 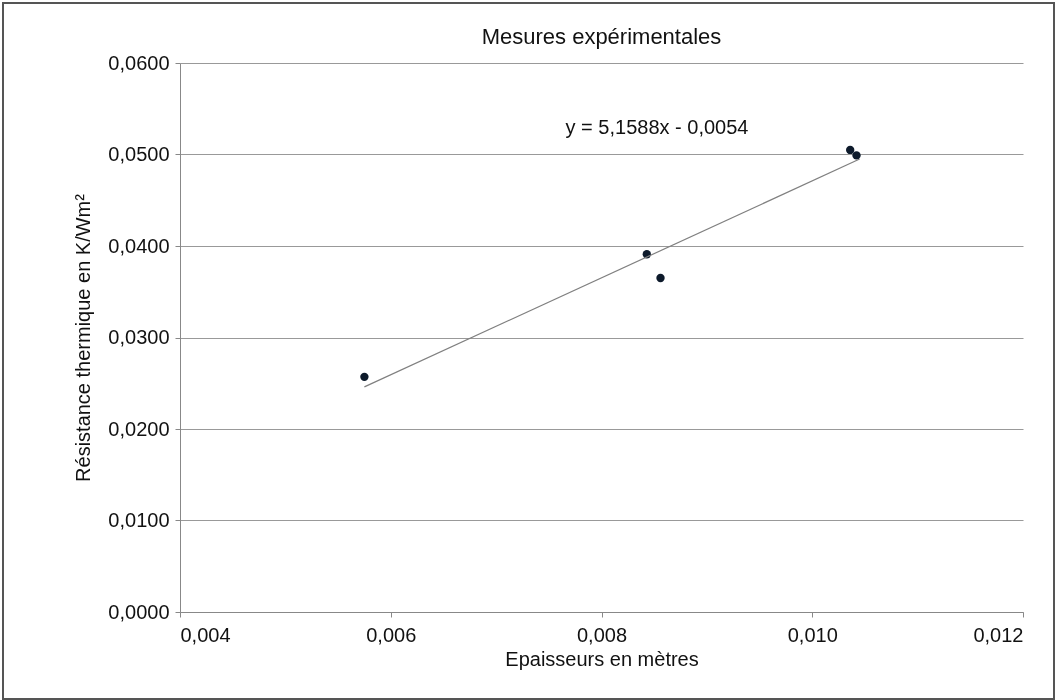 What do you see at coordinates (83, 337) in the screenshot?
I see `y-axis-title: Résistance thermique en K/Wm²` at bounding box center [83, 337].